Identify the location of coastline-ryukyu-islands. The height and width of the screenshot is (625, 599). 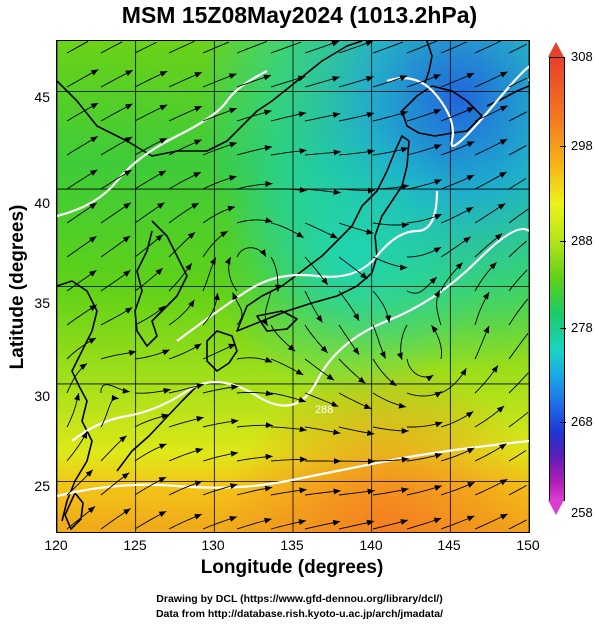
(157, 428).